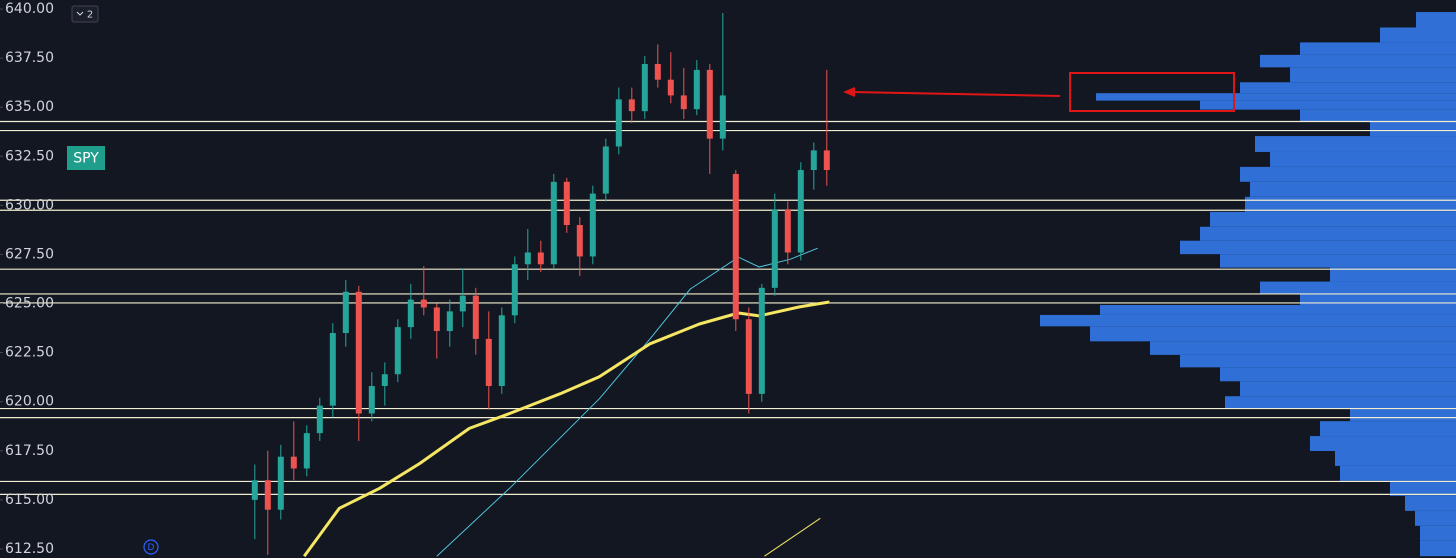  What do you see at coordinates (29, 107) in the screenshot?
I see `y-tick-label: 635.00` at bounding box center [29, 107].